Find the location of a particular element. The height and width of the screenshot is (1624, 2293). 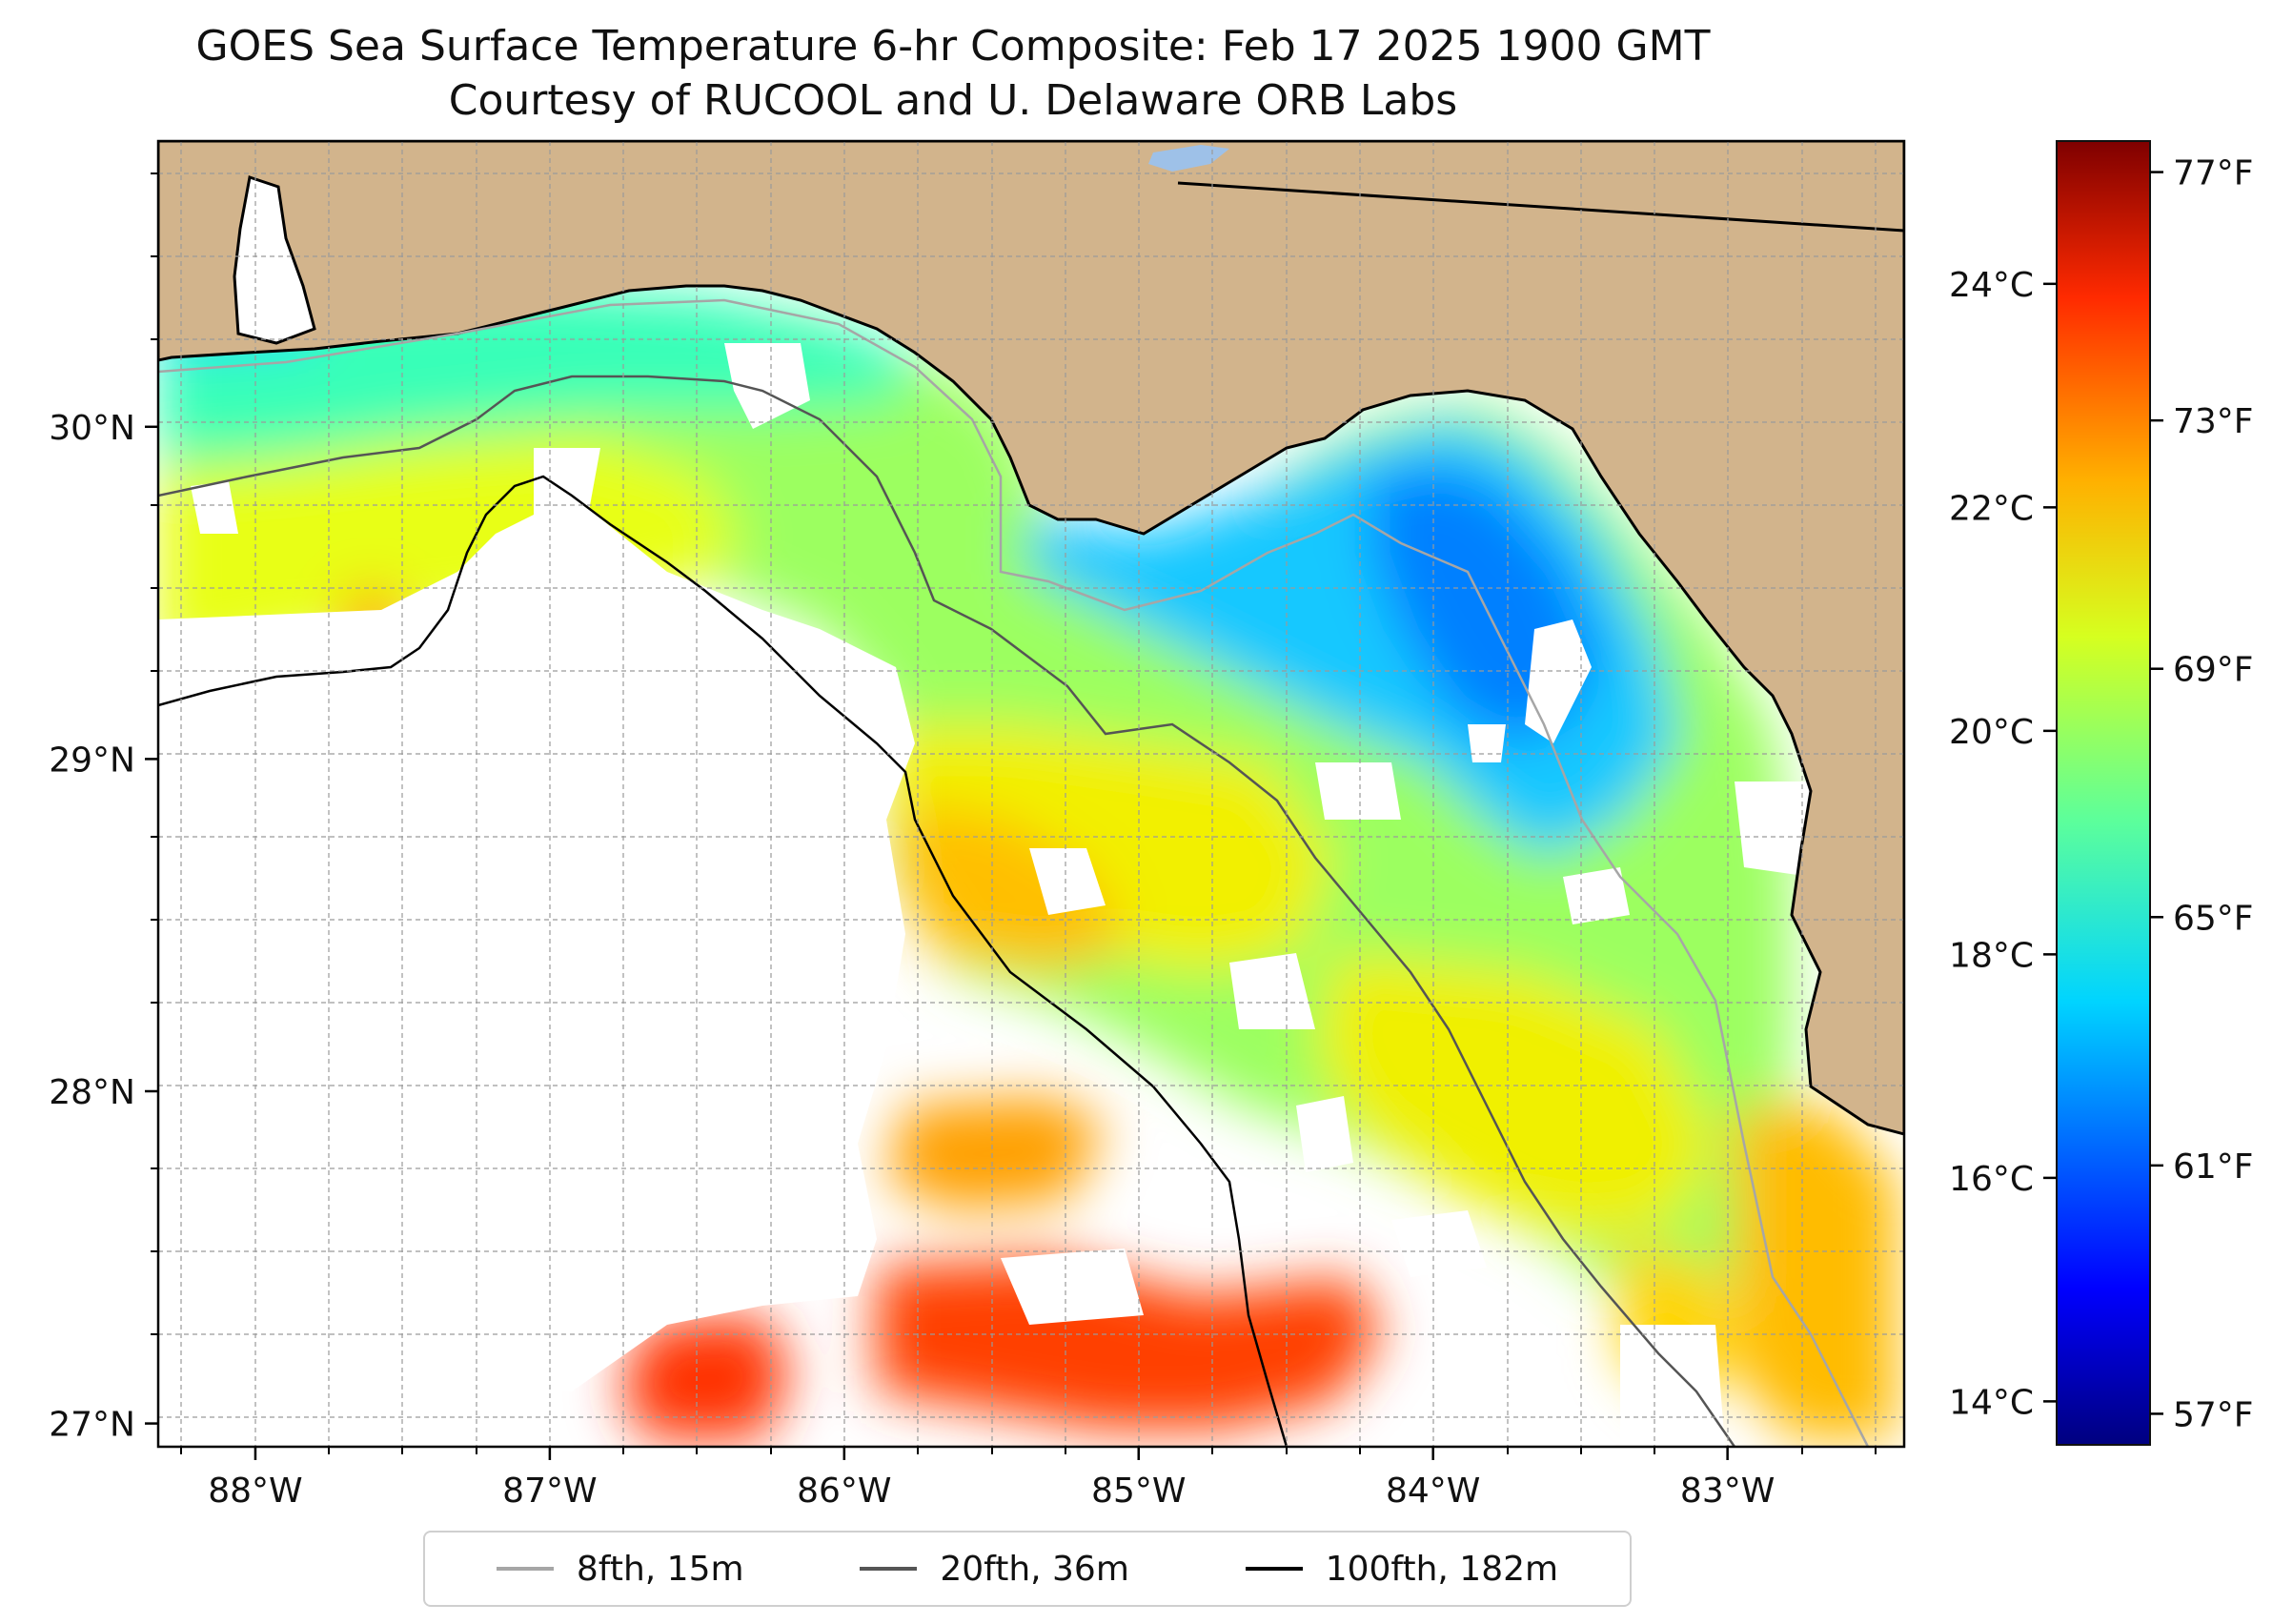

lon-tick-label: 86°W is located at coordinates (844, 1491).